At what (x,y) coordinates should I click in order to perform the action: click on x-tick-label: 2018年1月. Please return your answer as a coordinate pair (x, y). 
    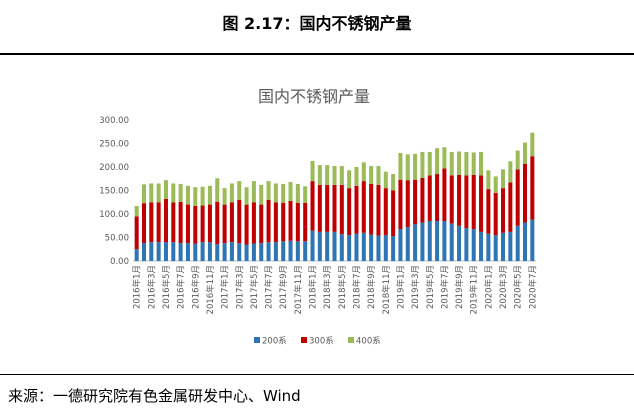
    Looking at the image, I should click on (313, 287).